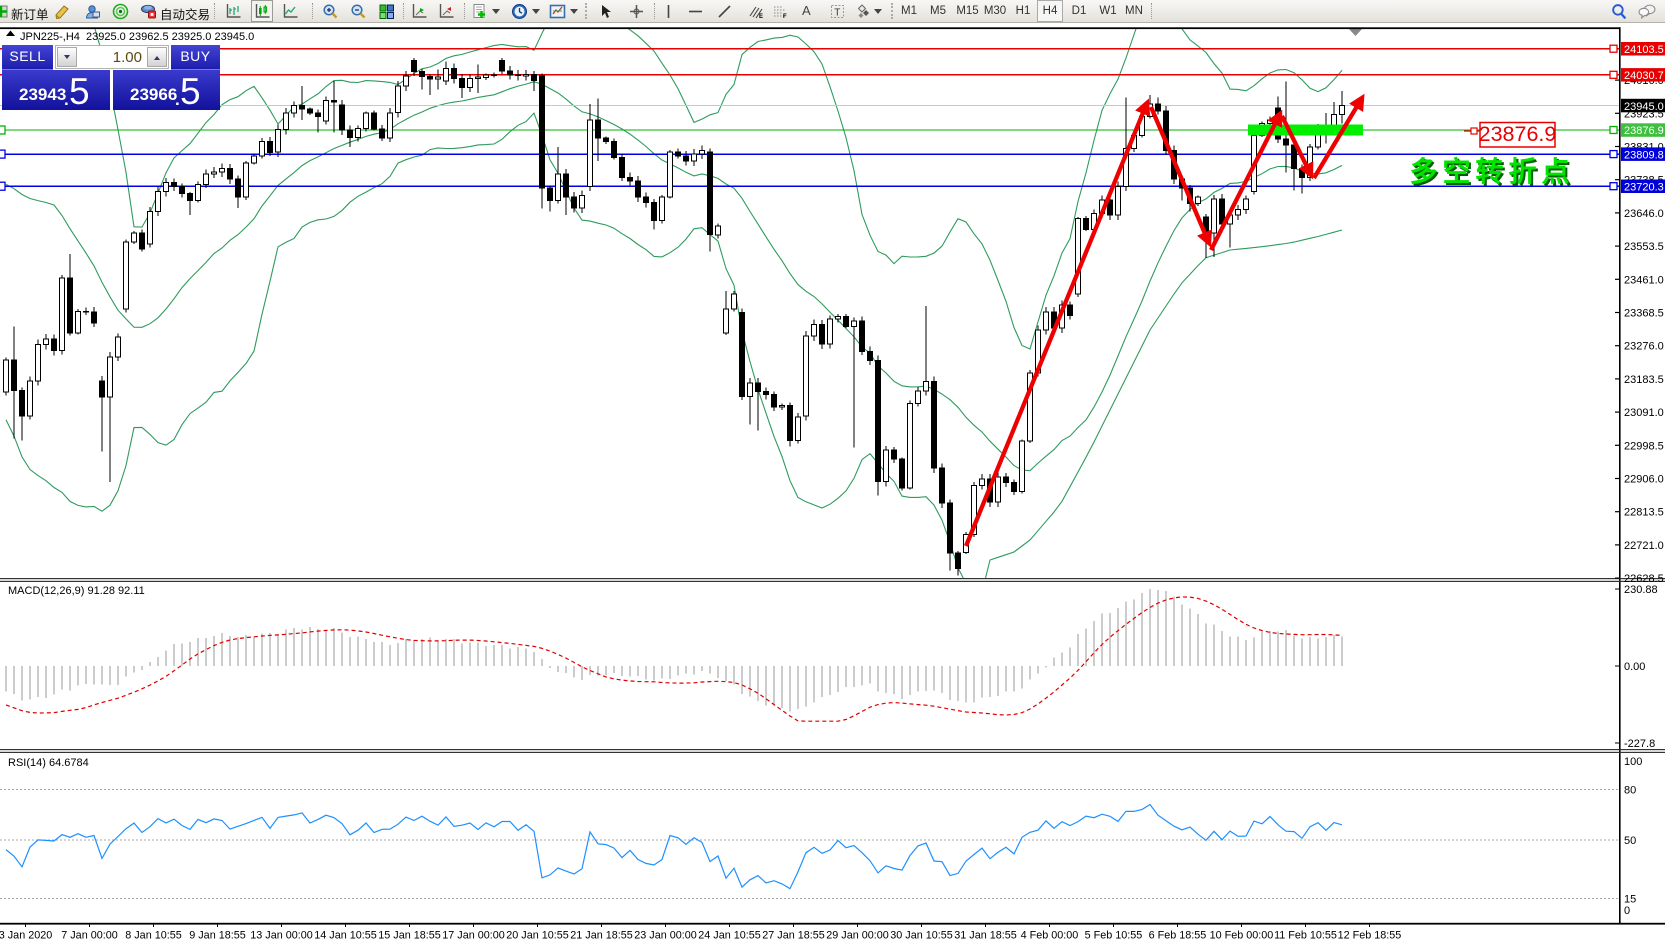 This screenshot has width=1665, height=948. I want to click on svg-text: -227.8, so click(1639, 744).